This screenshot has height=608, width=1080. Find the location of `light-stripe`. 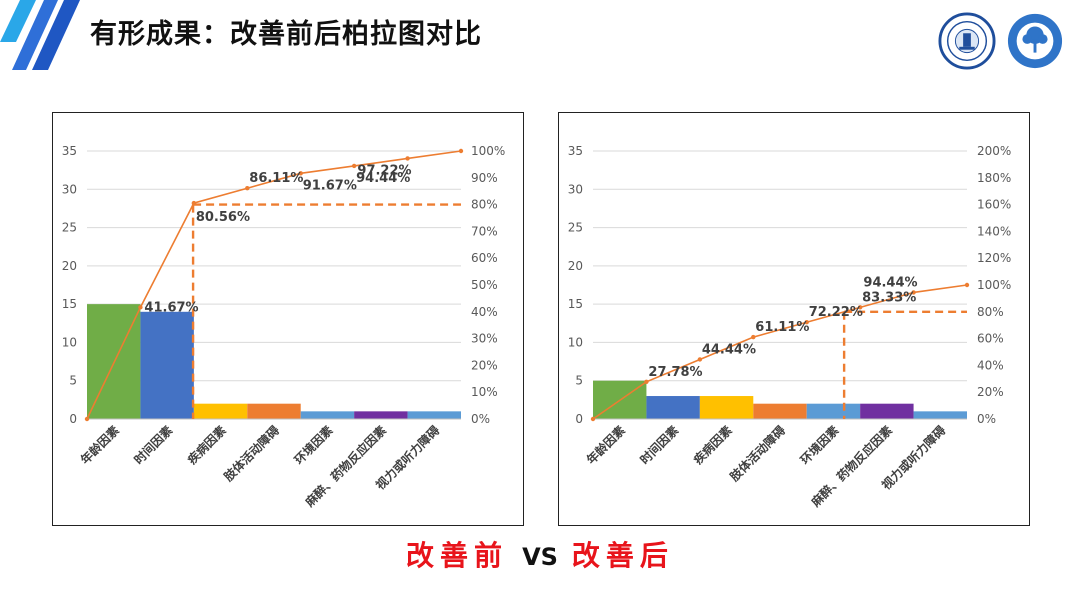

light-stripe is located at coordinates (18, 21).